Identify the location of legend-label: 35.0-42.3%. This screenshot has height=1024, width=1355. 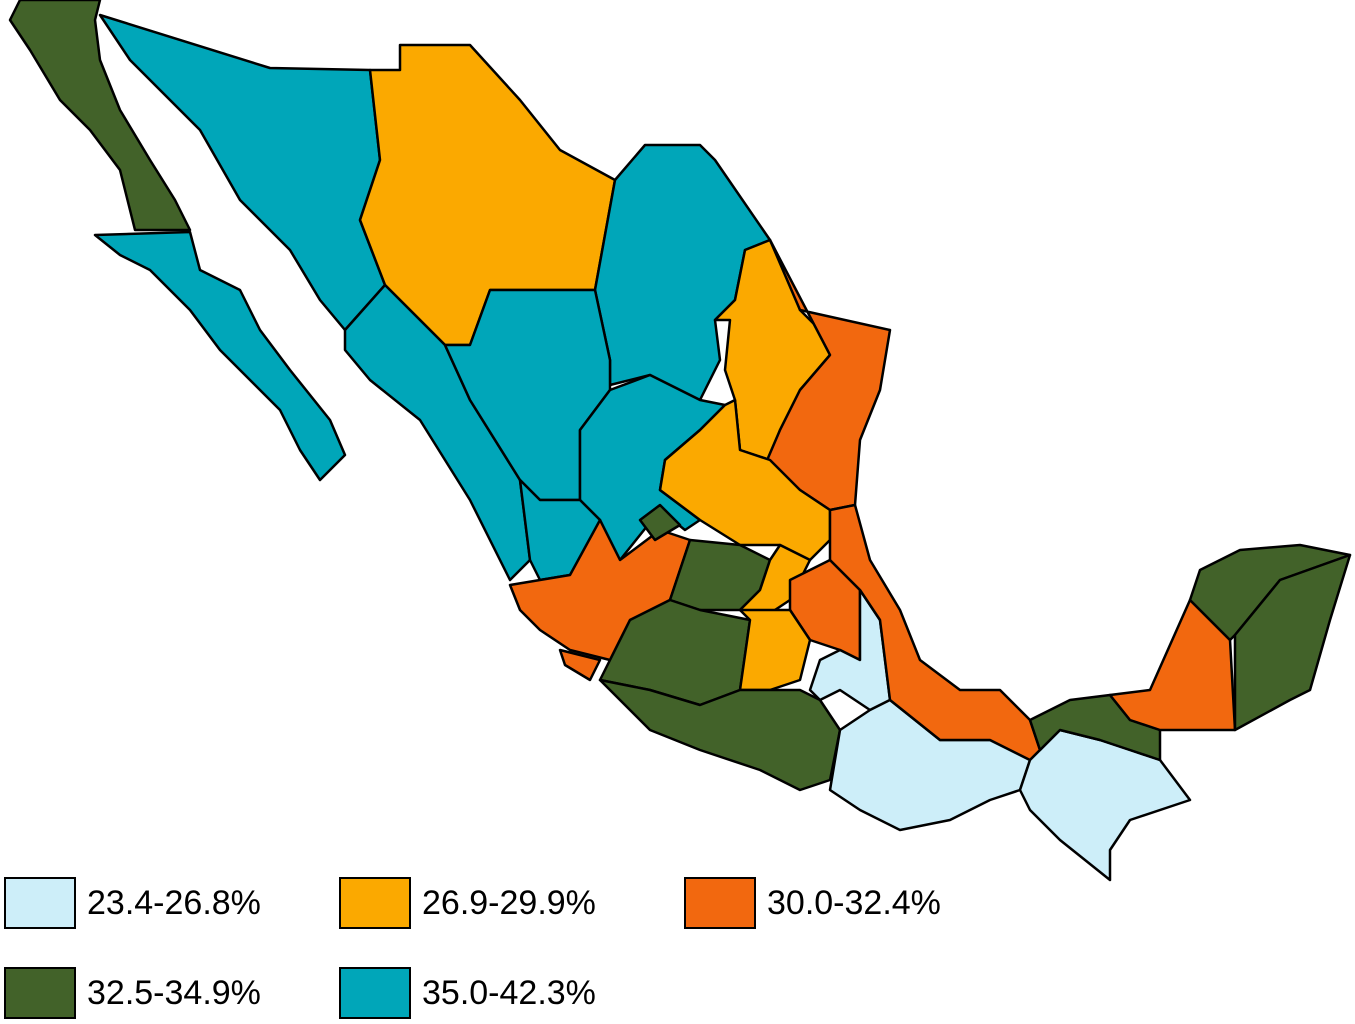
(509, 993).